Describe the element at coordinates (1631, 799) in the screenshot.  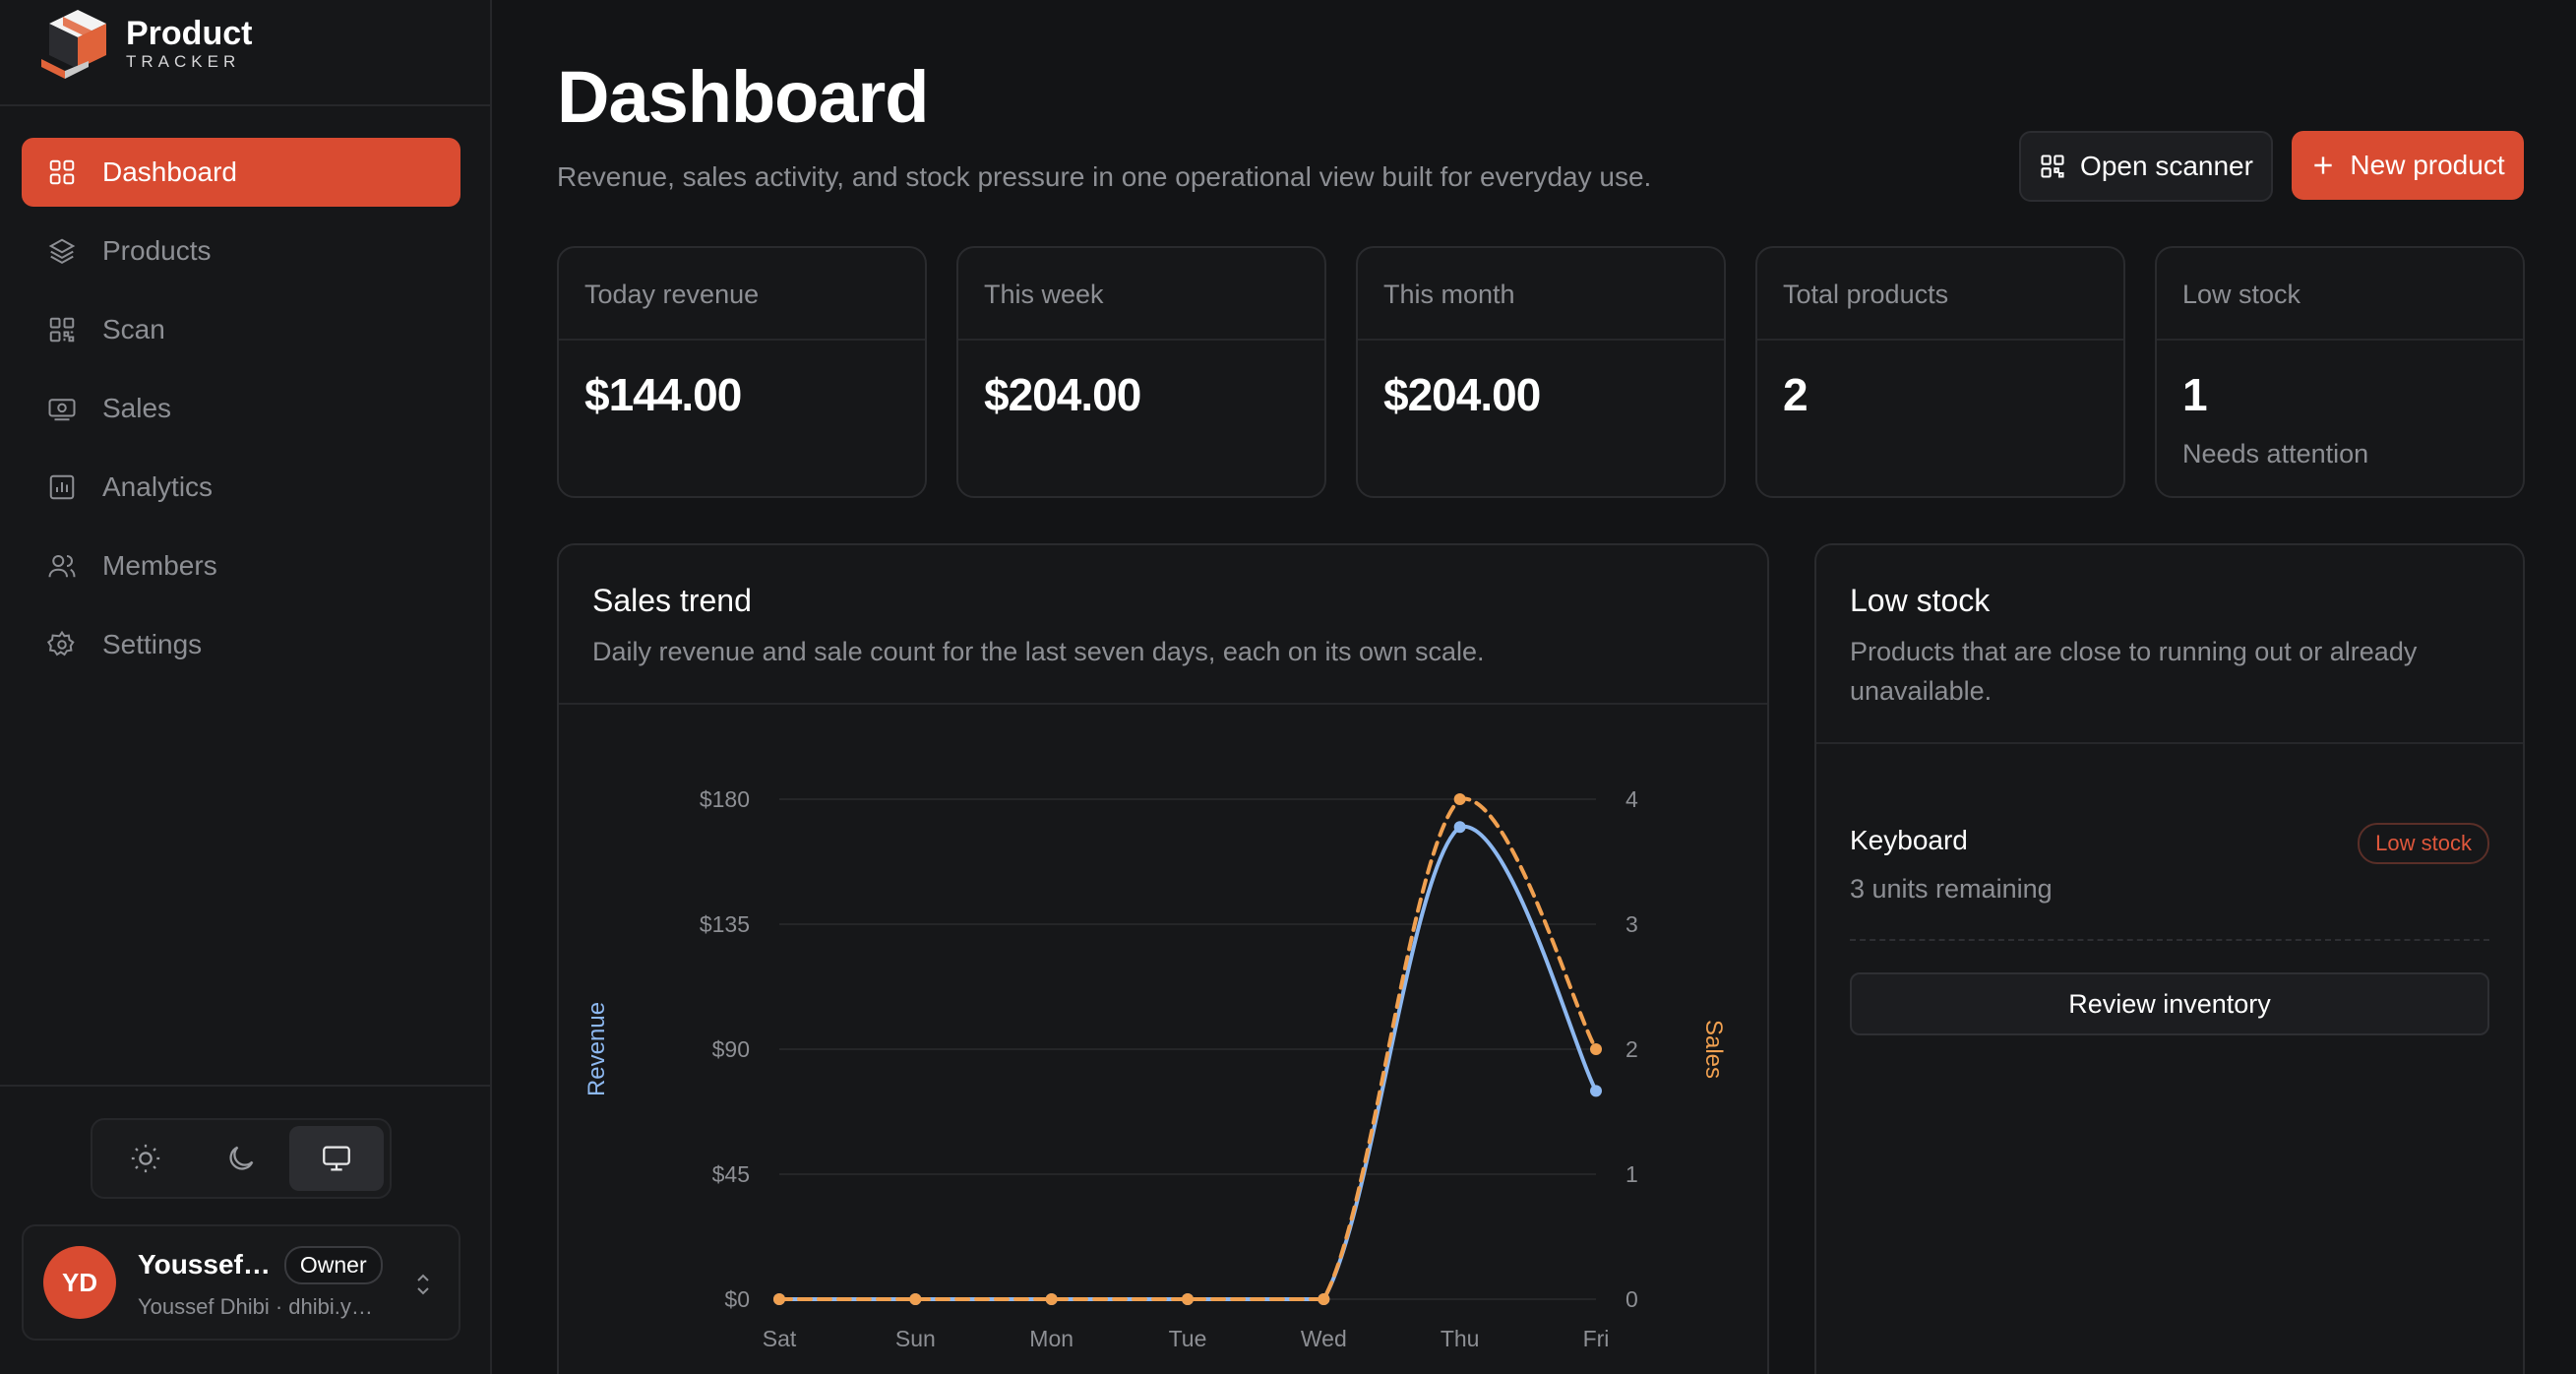
I see `y-right-tick-label: 4` at that location.